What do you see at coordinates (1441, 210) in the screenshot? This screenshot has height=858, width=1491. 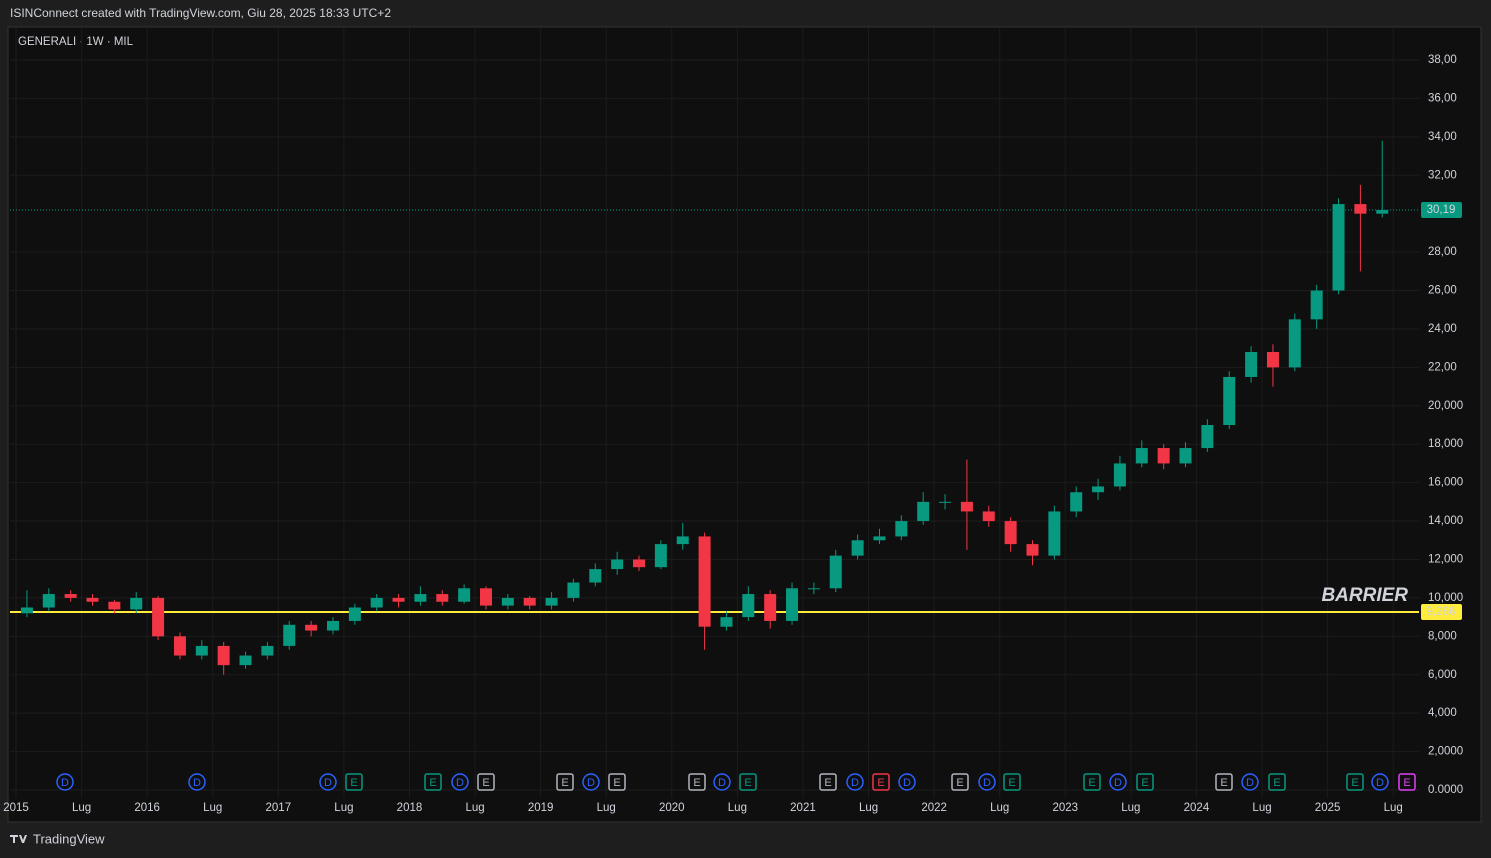 I see `last-price-label: 30,19` at bounding box center [1441, 210].